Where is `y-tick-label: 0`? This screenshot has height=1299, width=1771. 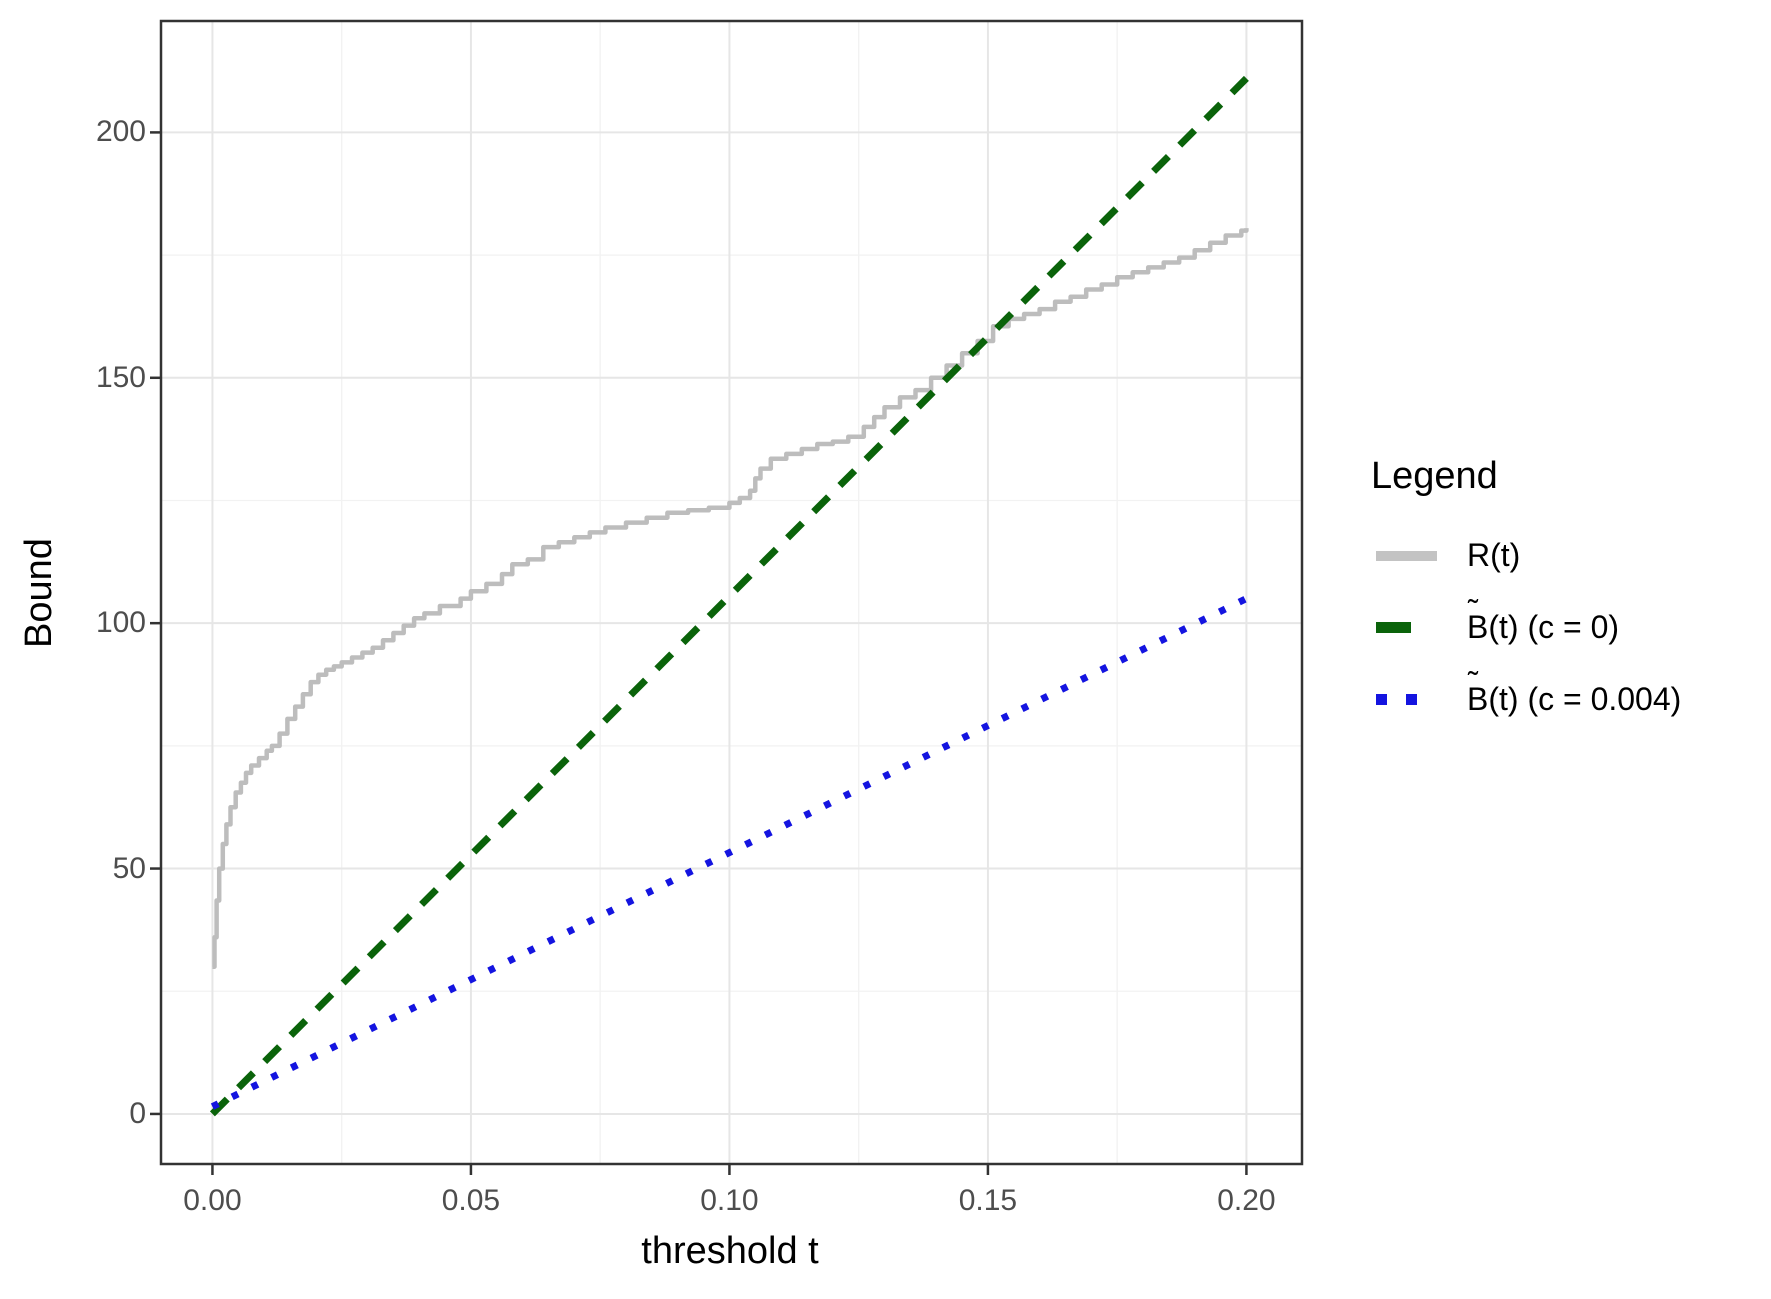
y-tick-label: 0 is located at coordinates (137, 1113).